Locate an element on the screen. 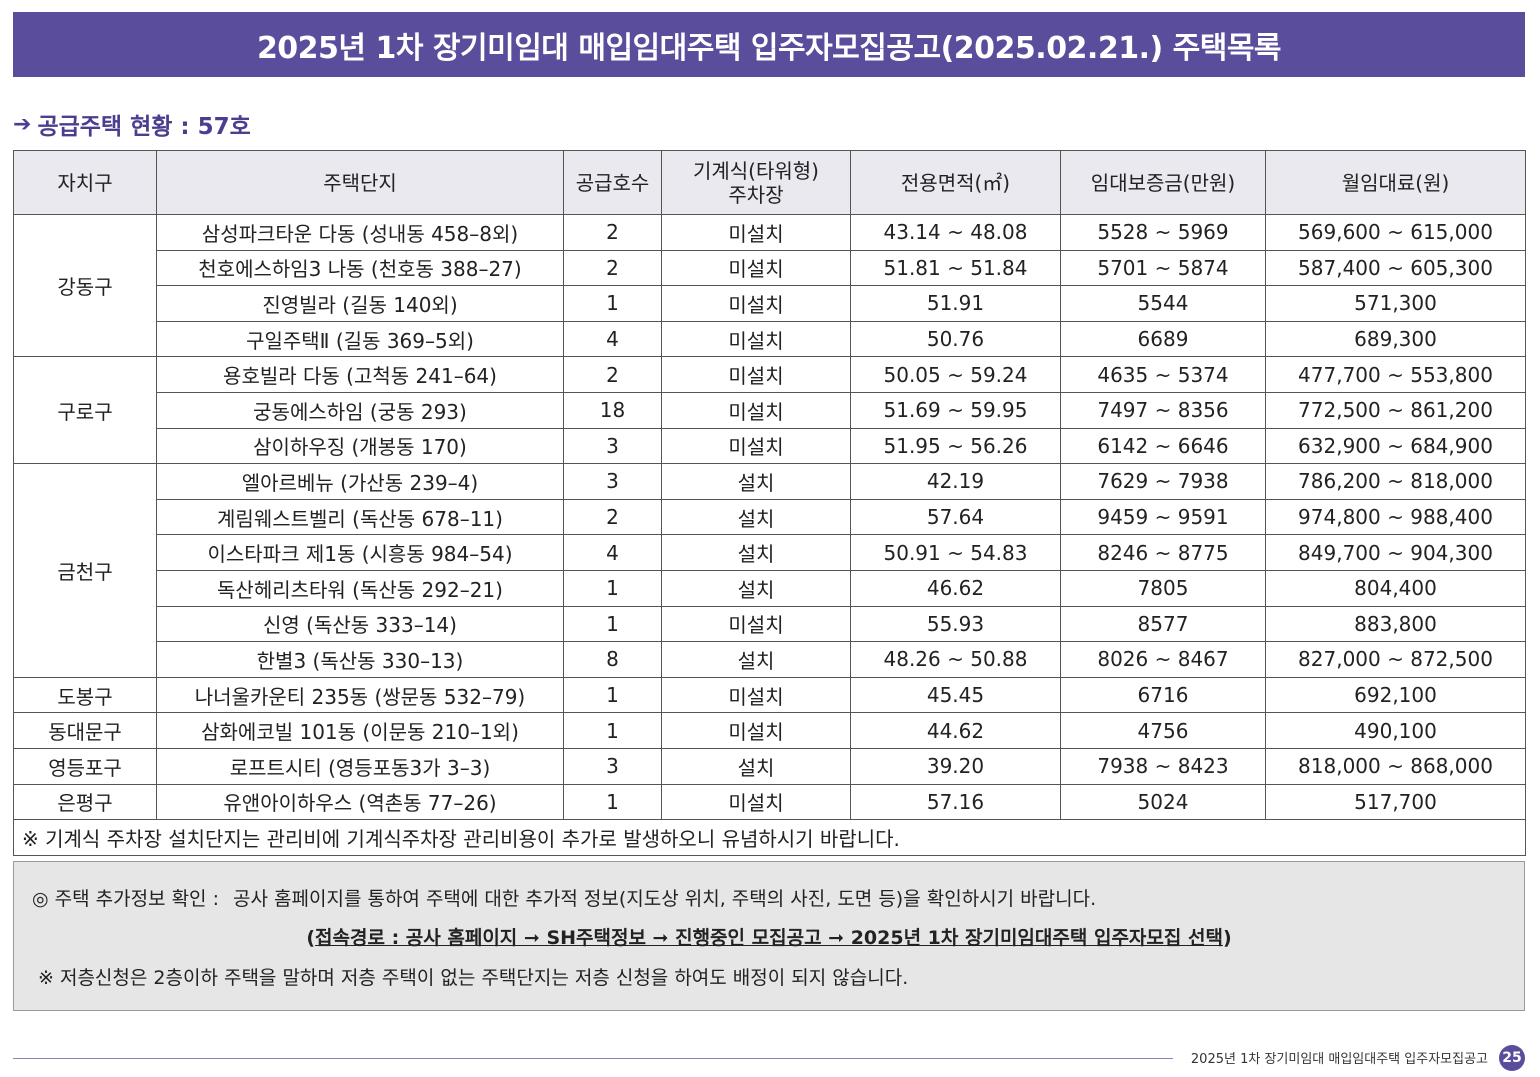 The image size is (1540, 1077). deposit-cell: 6716 is located at coordinates (1163, 695).